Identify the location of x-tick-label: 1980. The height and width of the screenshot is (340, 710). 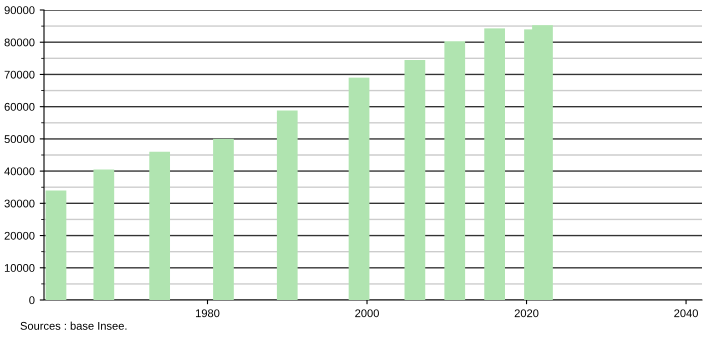
(208, 313).